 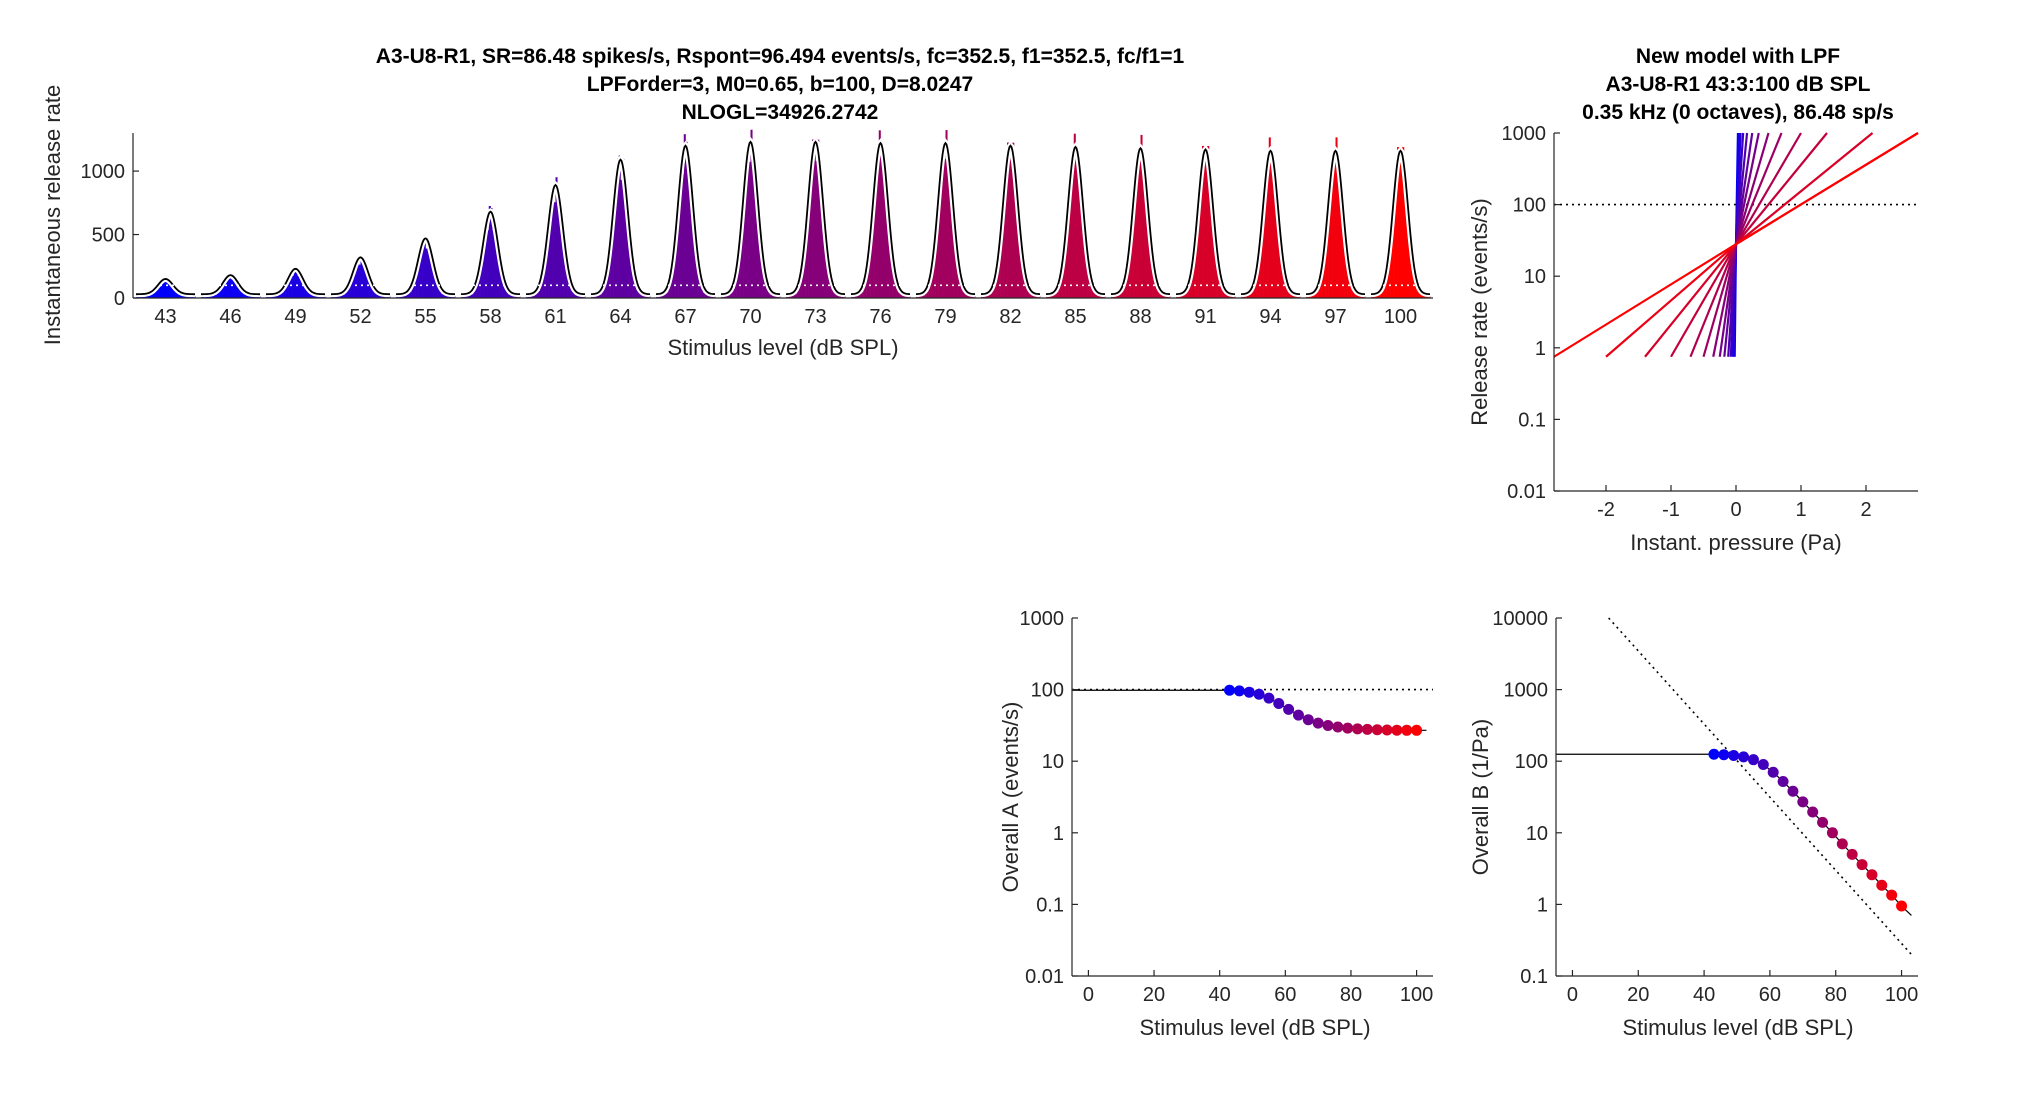 I want to click on overall-a-y-tick-label: 1000, so click(x=1042, y=619).